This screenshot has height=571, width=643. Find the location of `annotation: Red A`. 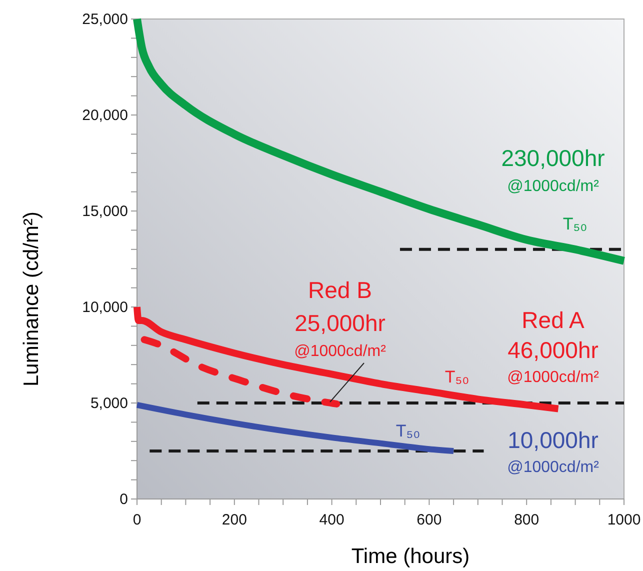

annotation: Red A is located at coordinates (553, 320).